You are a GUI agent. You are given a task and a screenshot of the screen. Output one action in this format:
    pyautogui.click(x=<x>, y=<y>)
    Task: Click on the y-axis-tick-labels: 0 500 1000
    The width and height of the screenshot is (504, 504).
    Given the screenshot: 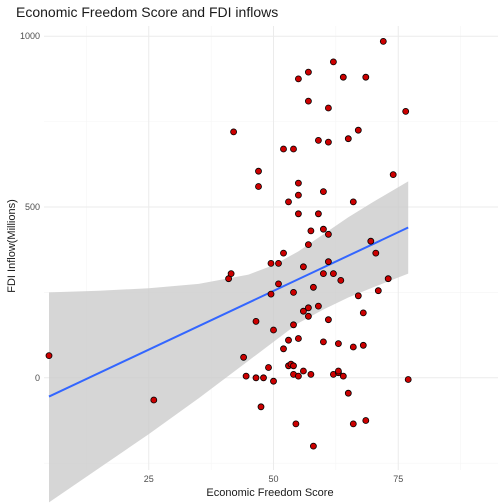 What is the action you would take?
    pyautogui.click(x=30, y=207)
    